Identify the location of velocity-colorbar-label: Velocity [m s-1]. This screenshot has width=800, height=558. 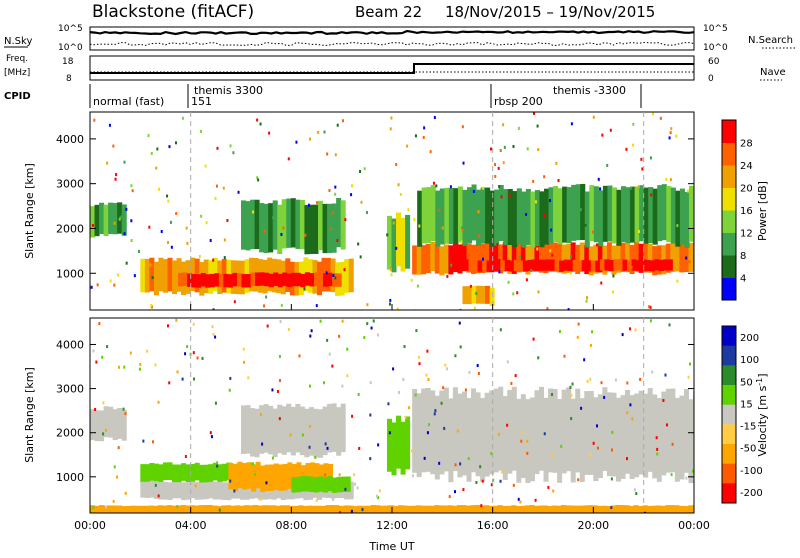
(762, 414).